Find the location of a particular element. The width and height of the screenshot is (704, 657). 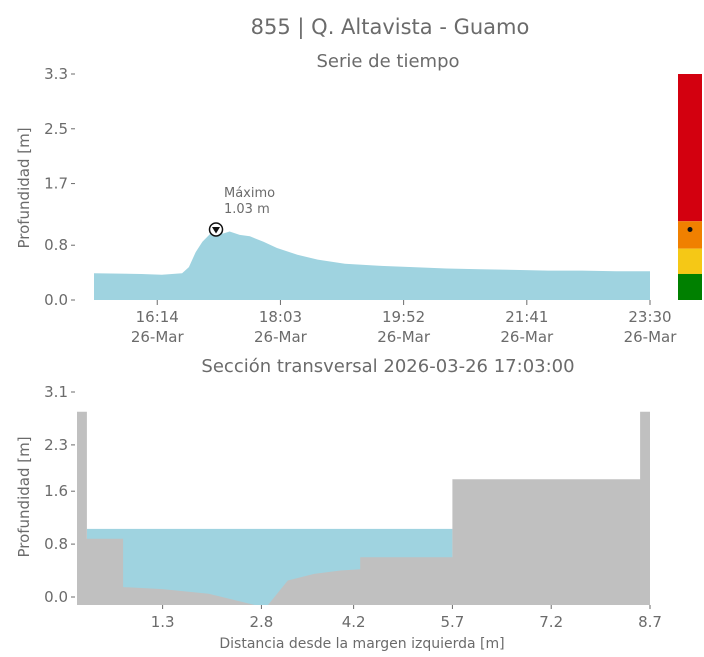

figure-title: 855 | Q. Altavista - Guamo is located at coordinates (390, 27).